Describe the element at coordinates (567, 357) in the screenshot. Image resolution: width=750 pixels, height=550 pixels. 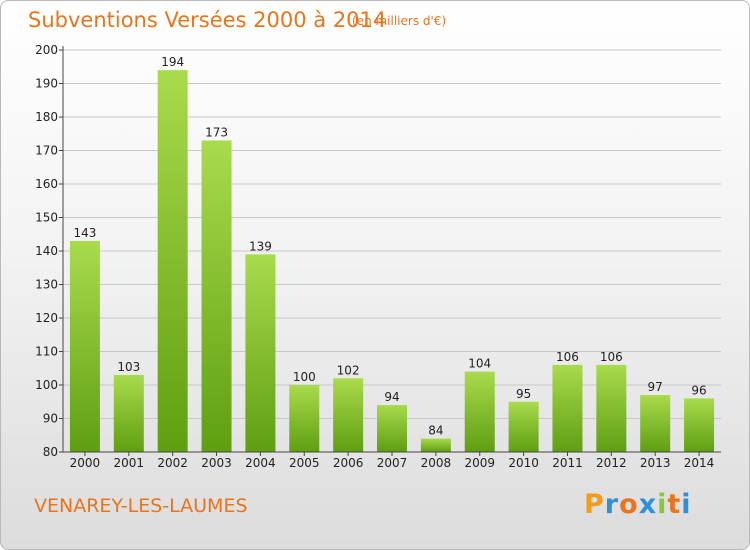
I see `value-label-2011: 106` at that location.